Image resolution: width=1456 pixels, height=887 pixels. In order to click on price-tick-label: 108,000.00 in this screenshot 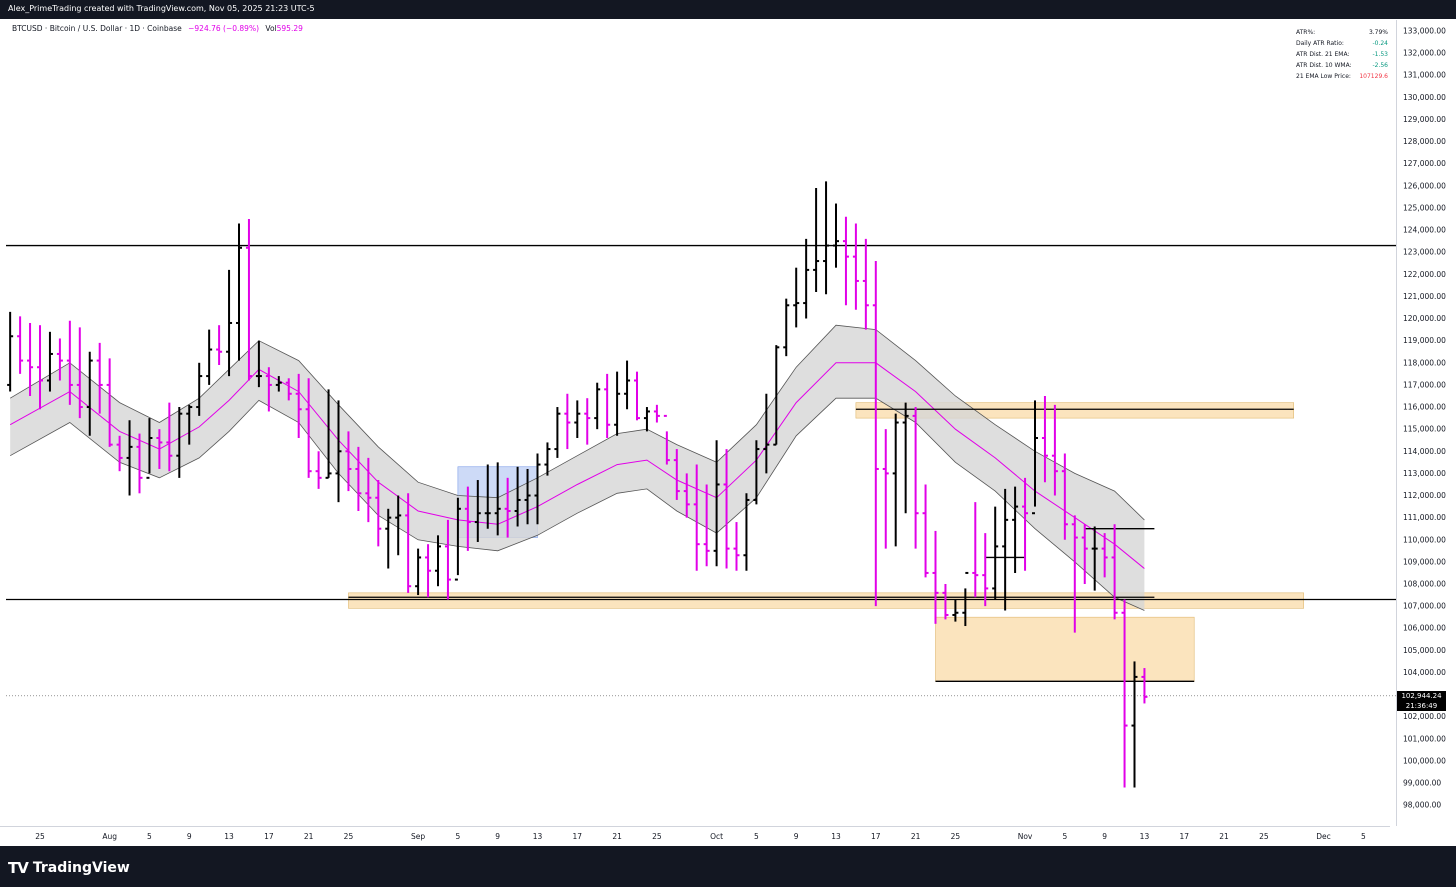, I will do `click(1424, 584)`.